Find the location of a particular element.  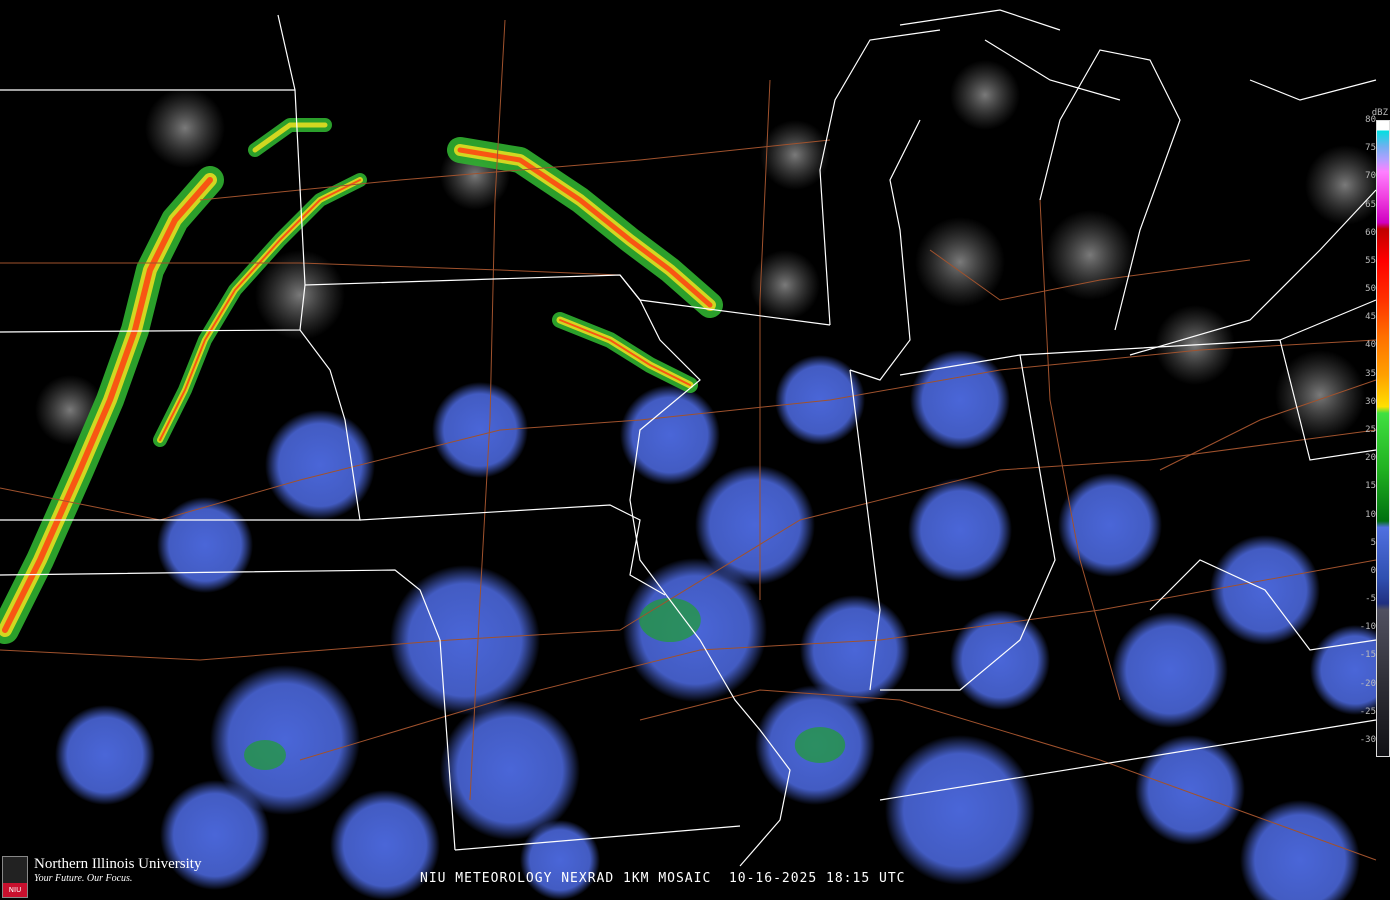

colorbar-unit: dBZ is located at coordinates (1379, 113).